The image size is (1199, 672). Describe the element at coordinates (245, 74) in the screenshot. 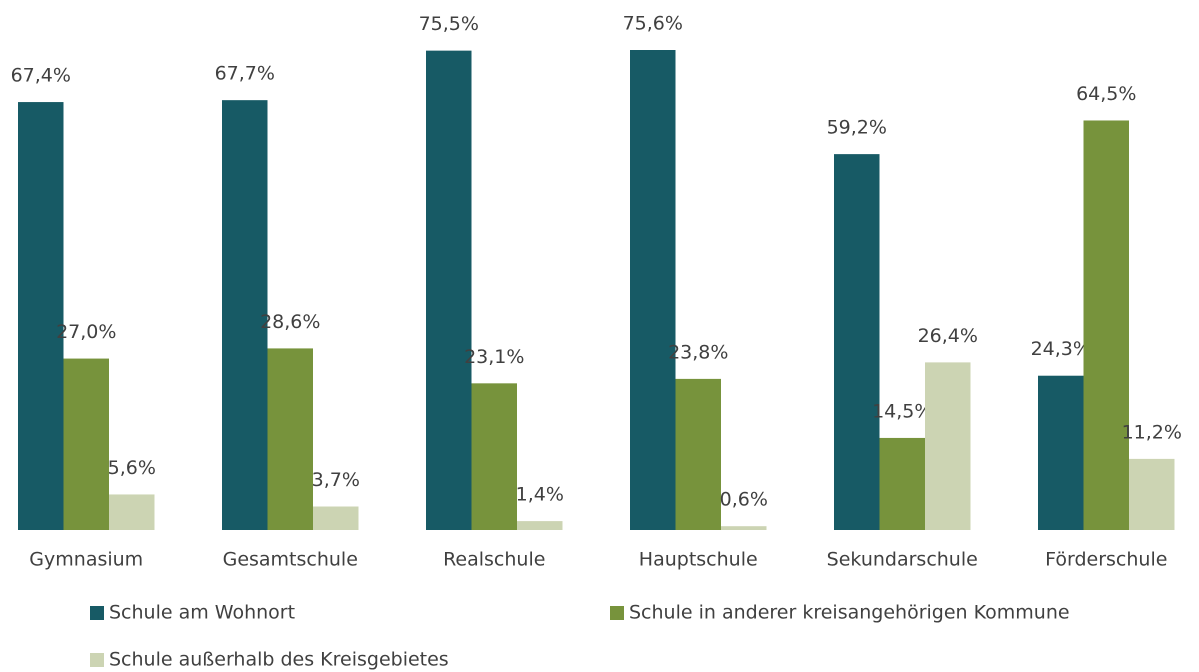

I see `data-label: 67,7%` at that location.